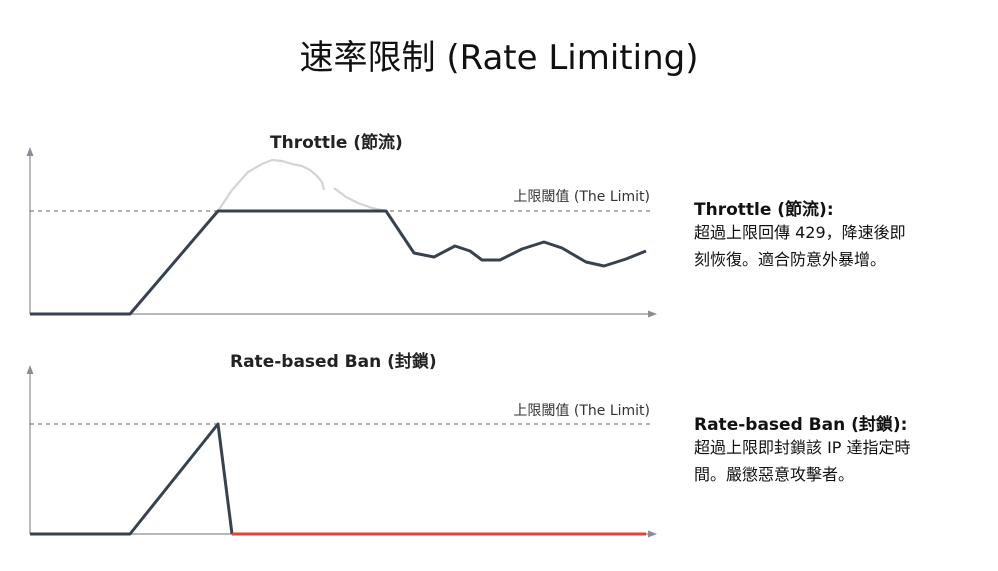 This screenshot has width=998, height=571. What do you see at coordinates (499, 58) in the screenshot?
I see `page-title: 速率限制 (Rate Limiting)` at bounding box center [499, 58].